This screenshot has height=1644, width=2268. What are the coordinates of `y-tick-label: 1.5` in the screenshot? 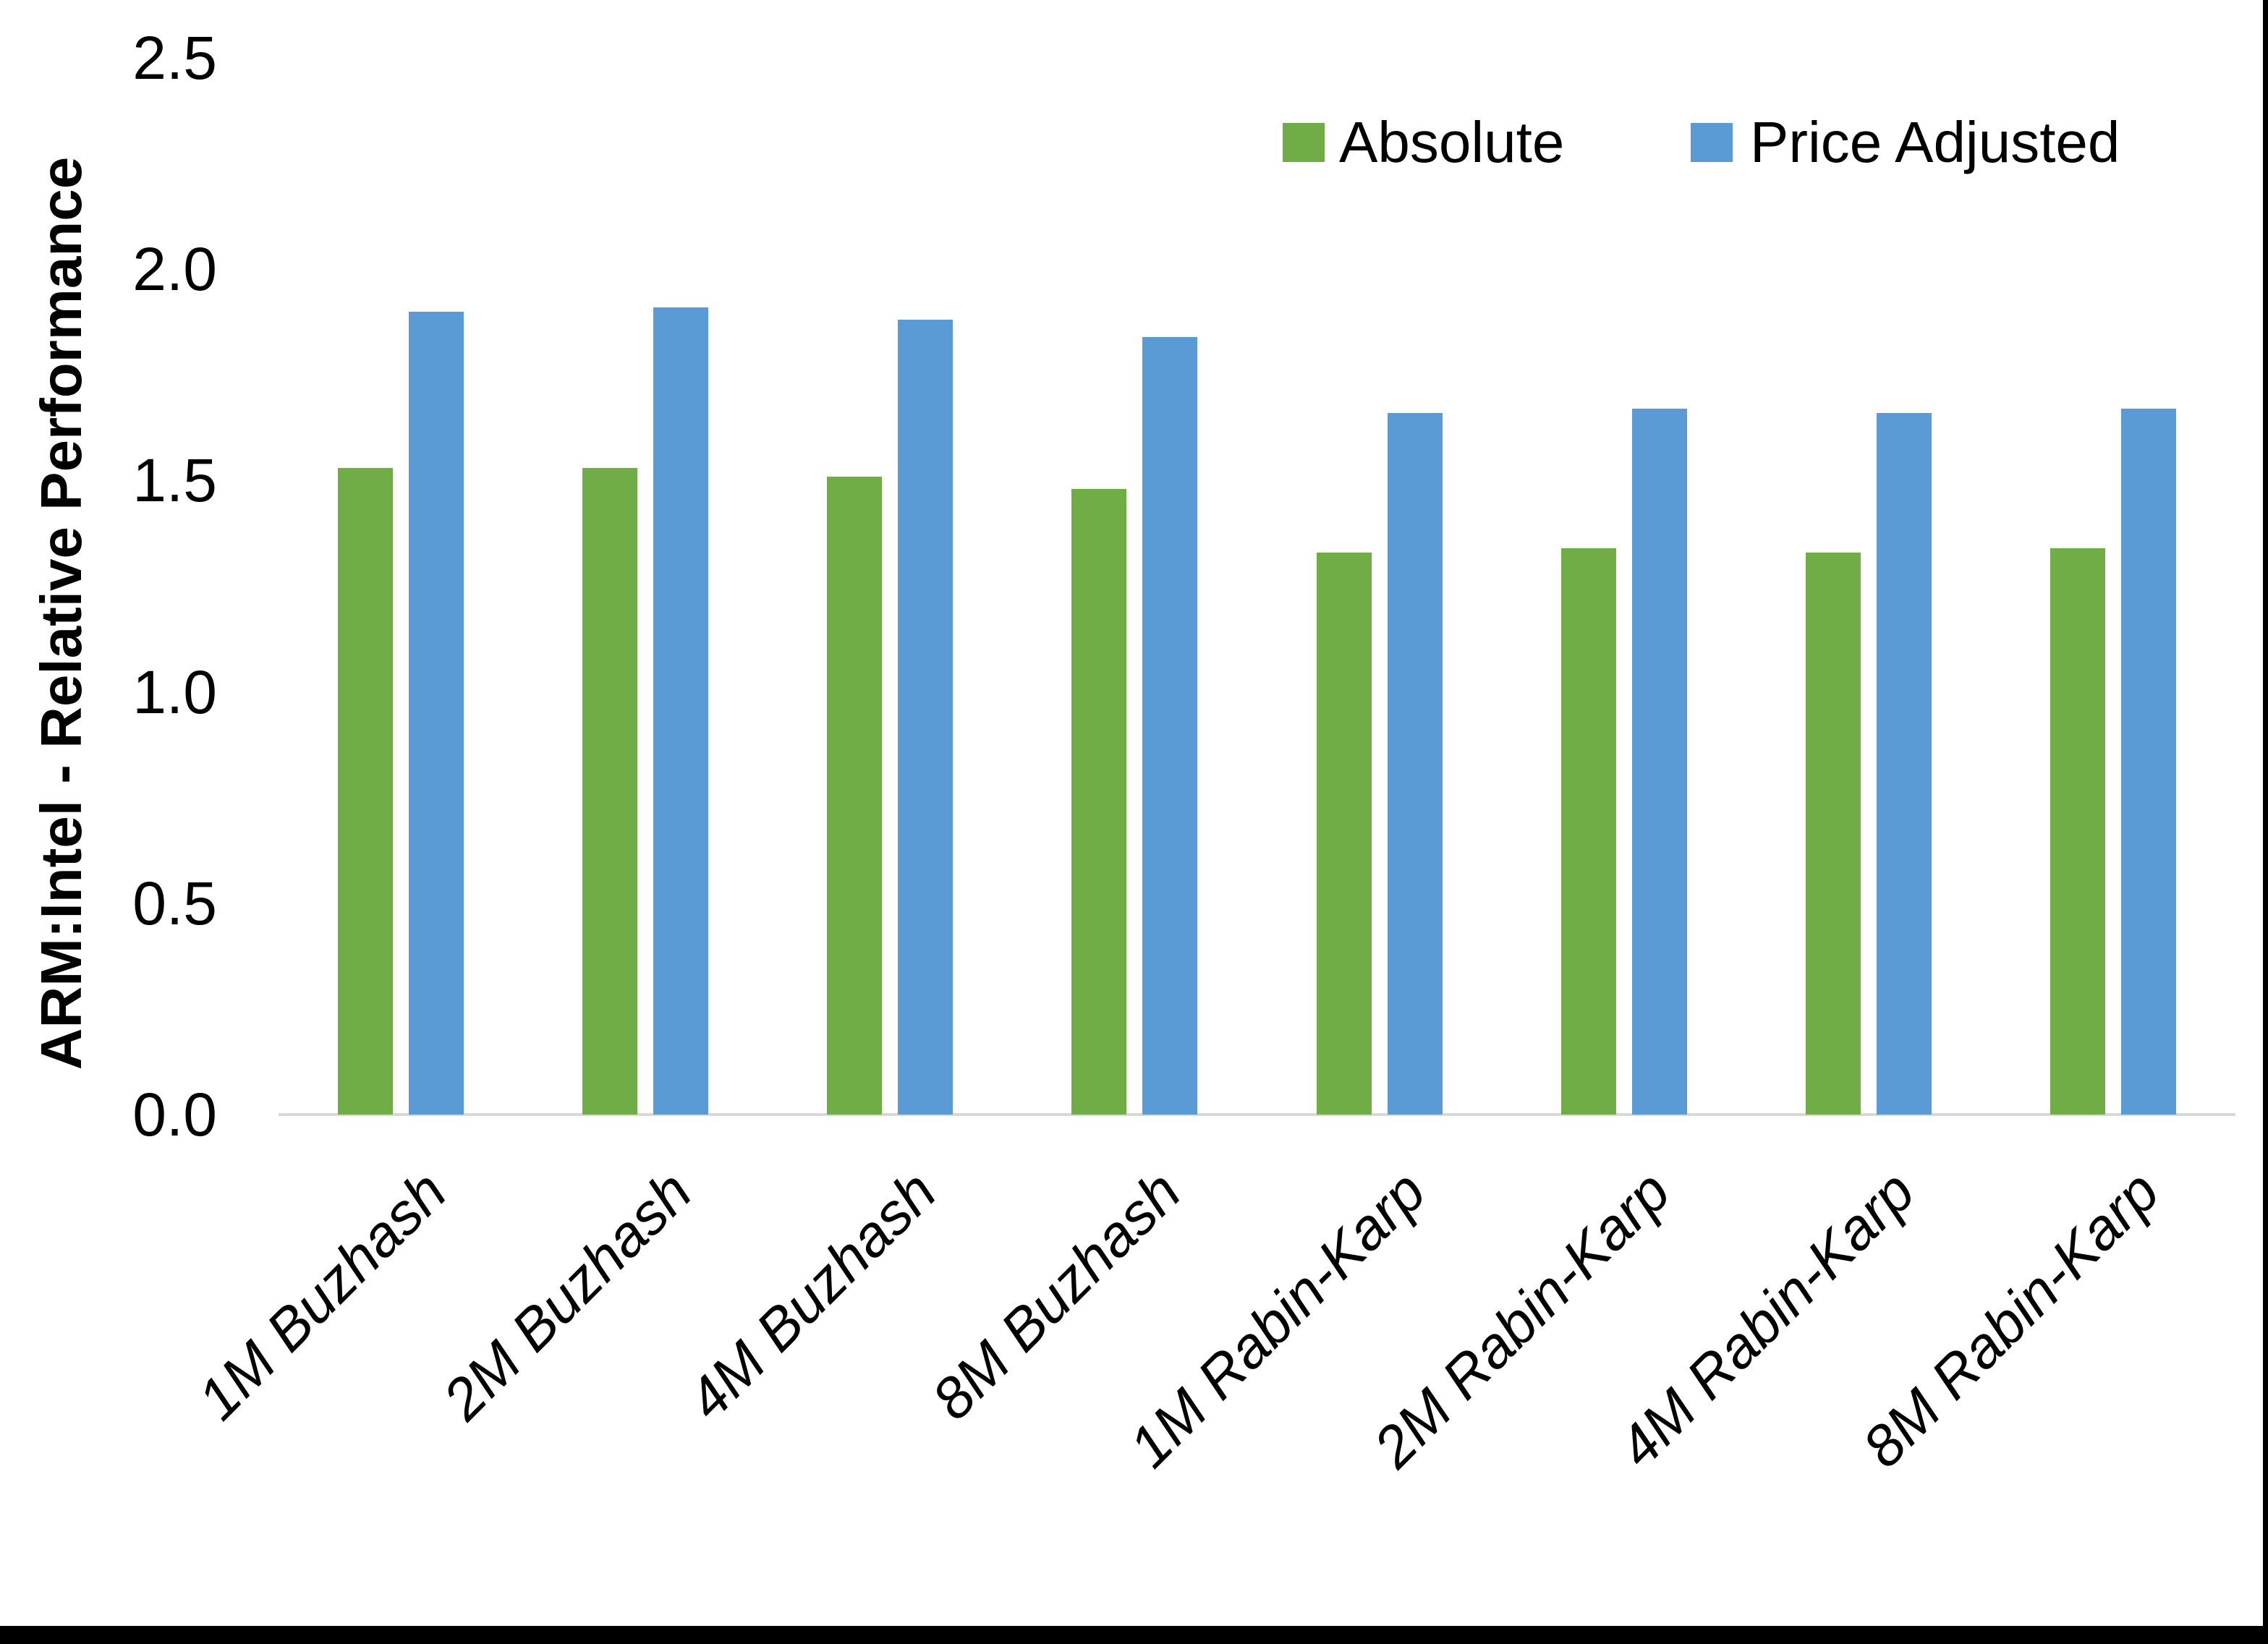 It's located at (174, 480).